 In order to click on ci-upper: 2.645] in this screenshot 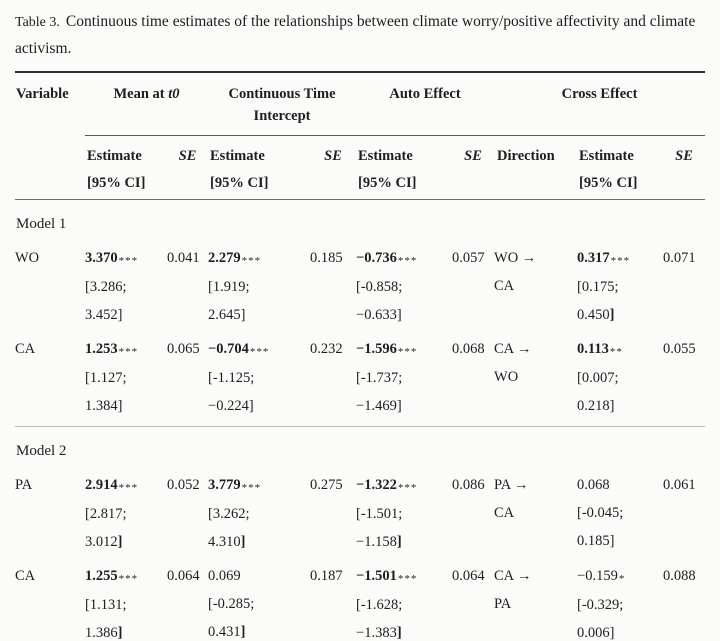, I will do `click(227, 314)`.